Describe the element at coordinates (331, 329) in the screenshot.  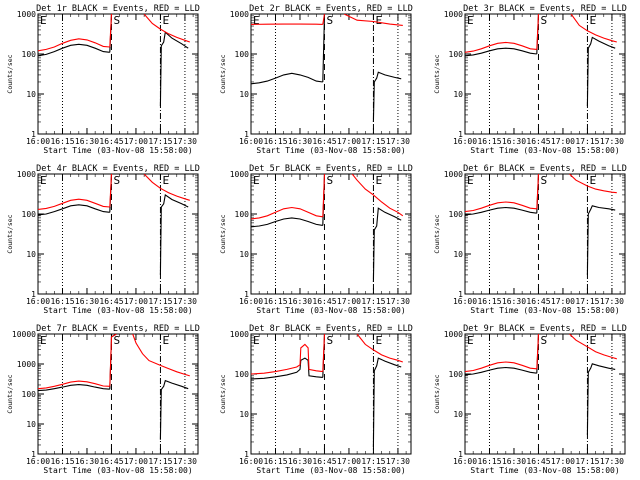
I see `plot-title: Det 8r BLACK = Events, RED = LLD` at that location.